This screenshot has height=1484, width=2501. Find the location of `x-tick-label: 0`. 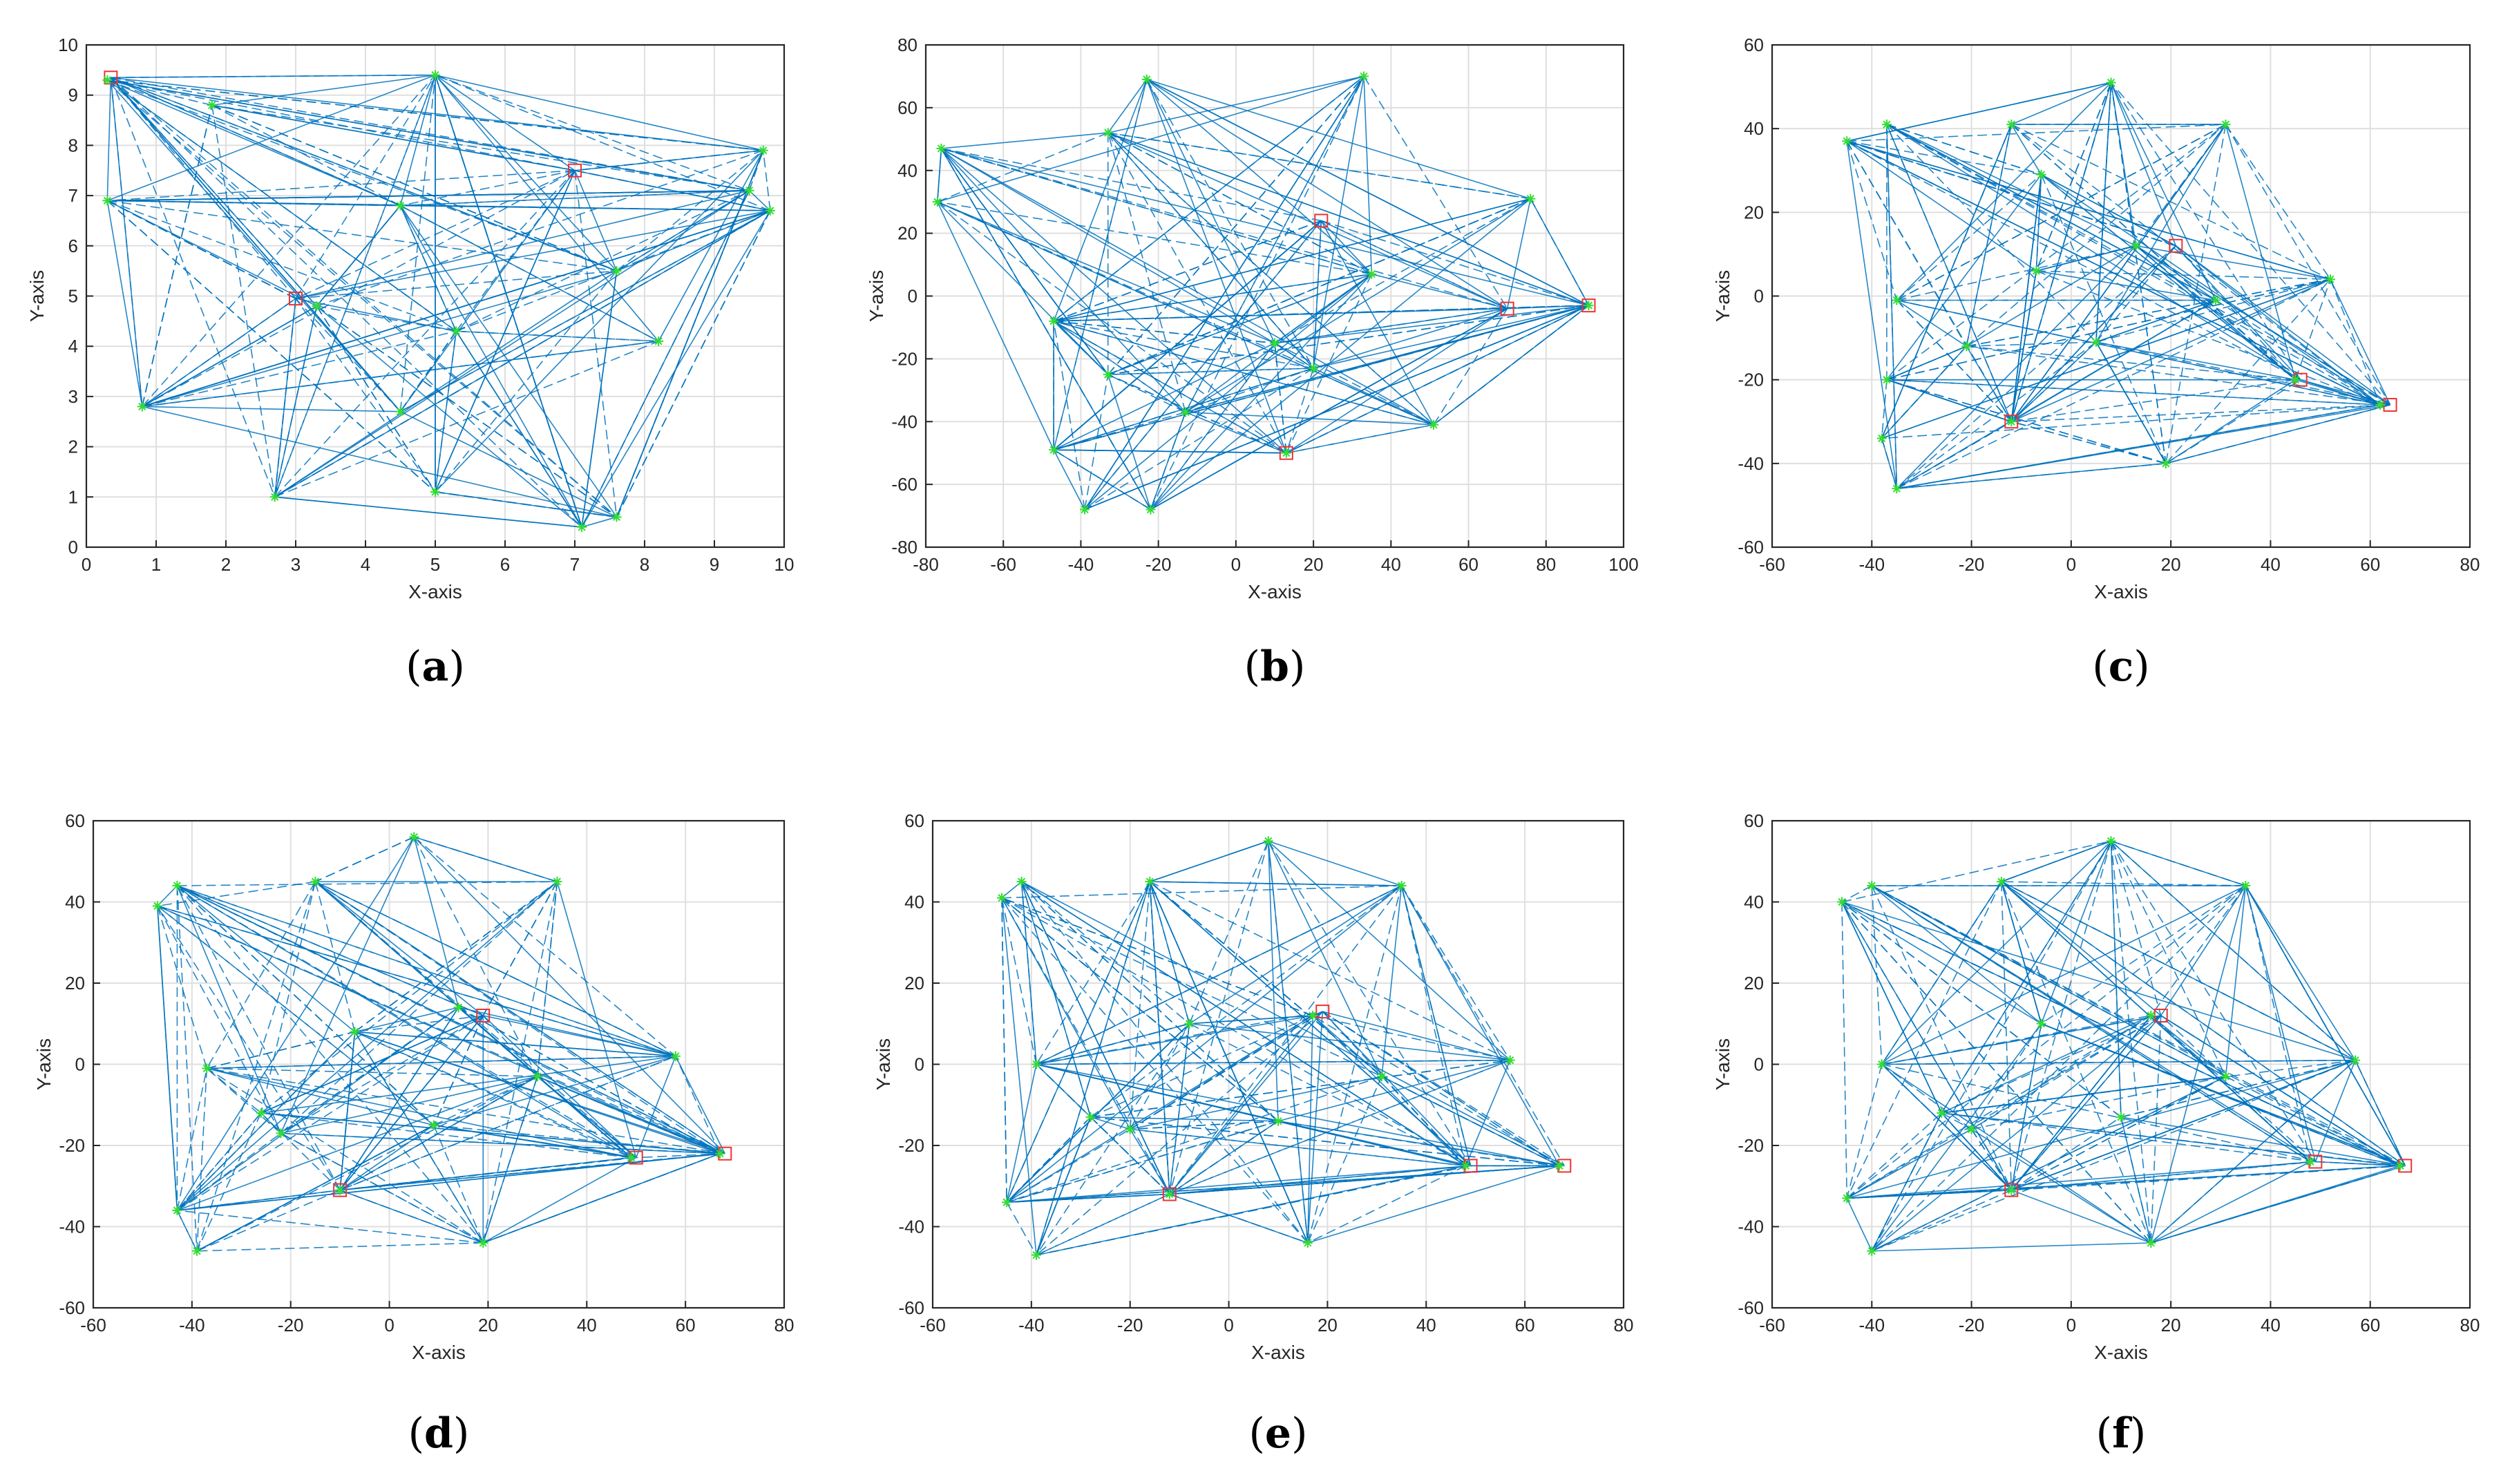

x-tick-label: 0 is located at coordinates (2071, 1325).